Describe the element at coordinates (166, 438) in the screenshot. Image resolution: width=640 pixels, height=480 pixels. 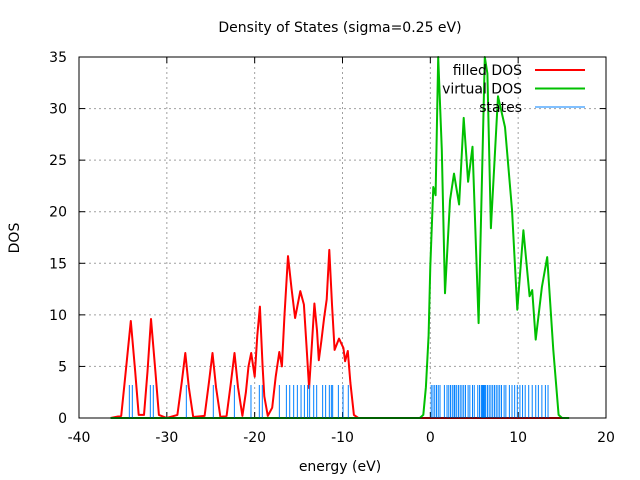
I see `x-tick-label: -30` at that location.